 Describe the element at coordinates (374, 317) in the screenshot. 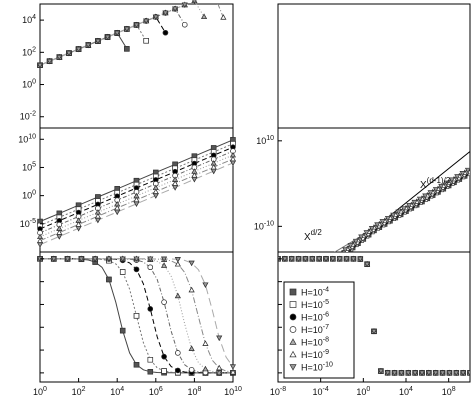

I see `panel-bottom-right` at that location.